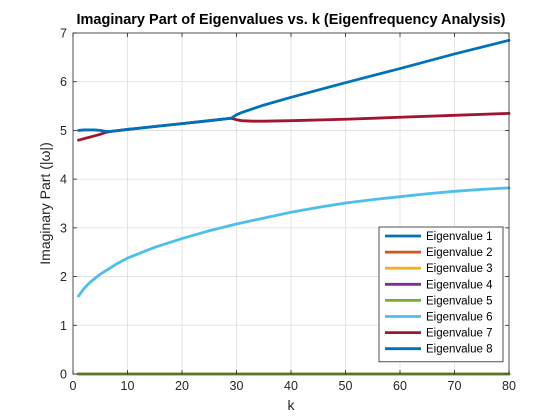  I want to click on y-axis-label: Imaginary Part (|ω|), so click(45, 203).